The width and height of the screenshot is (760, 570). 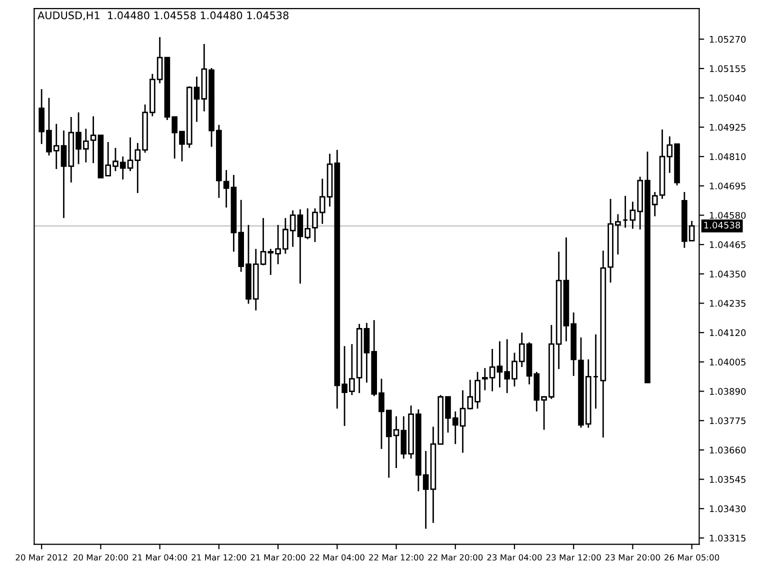 What do you see at coordinates (219, 557) in the screenshot?
I see `x-tick-label: 21 Mar 12:00` at bounding box center [219, 557].